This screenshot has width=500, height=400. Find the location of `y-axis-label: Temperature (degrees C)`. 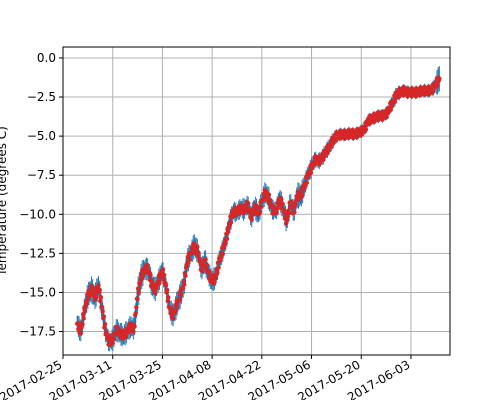

y-axis-label: Temperature (degrees C) is located at coordinates (4, 201).